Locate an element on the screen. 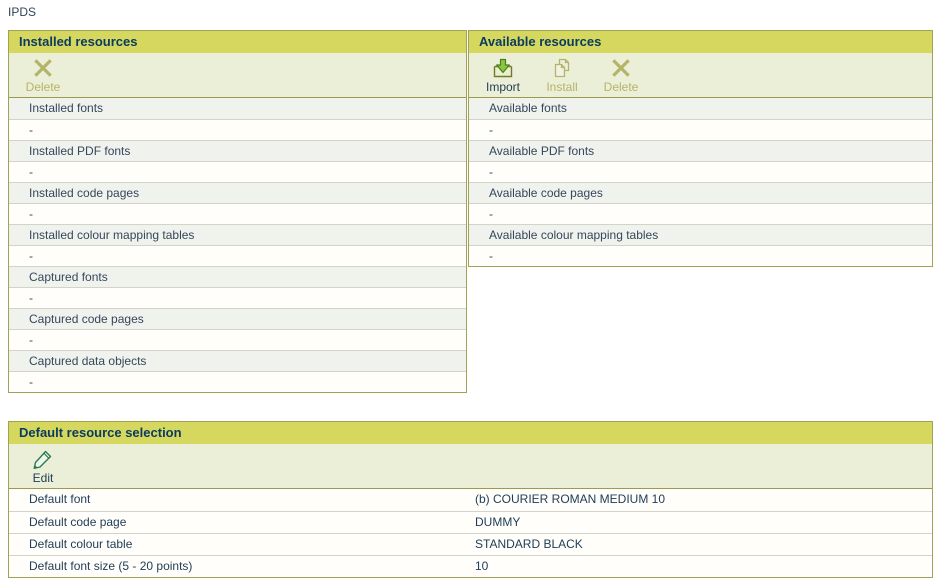  default-setting-label: Default code page is located at coordinates (78, 522).